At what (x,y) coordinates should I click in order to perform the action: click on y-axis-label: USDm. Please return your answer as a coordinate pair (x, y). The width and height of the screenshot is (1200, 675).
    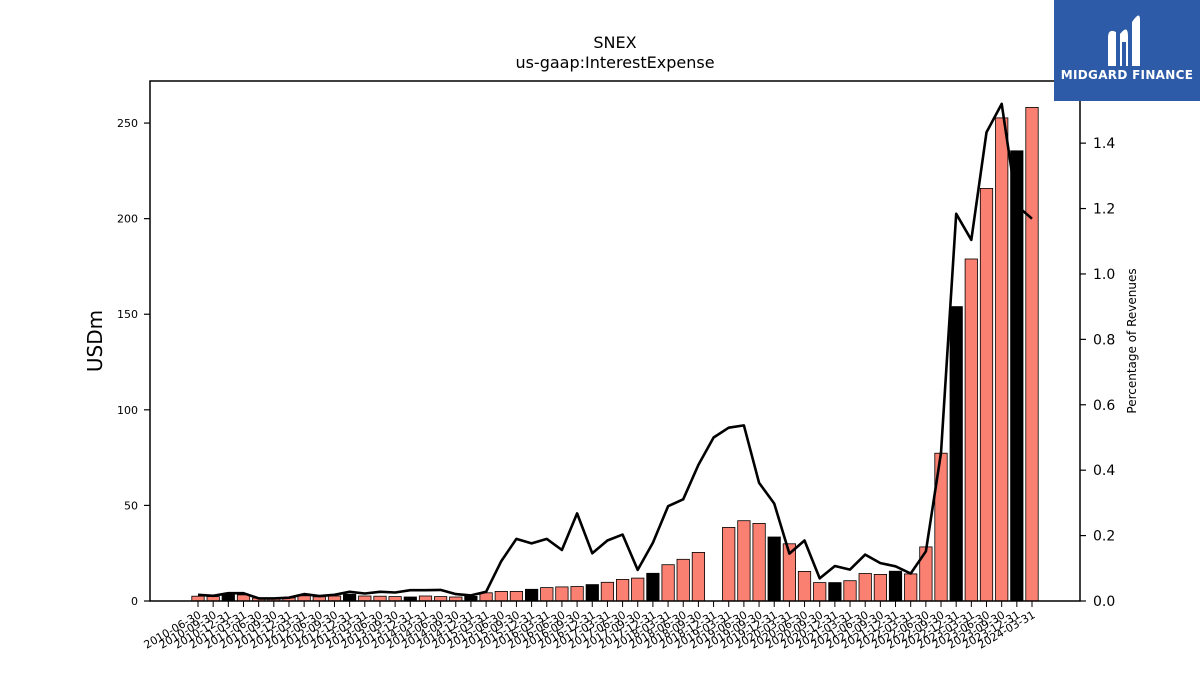
    Looking at the image, I should click on (95, 341).